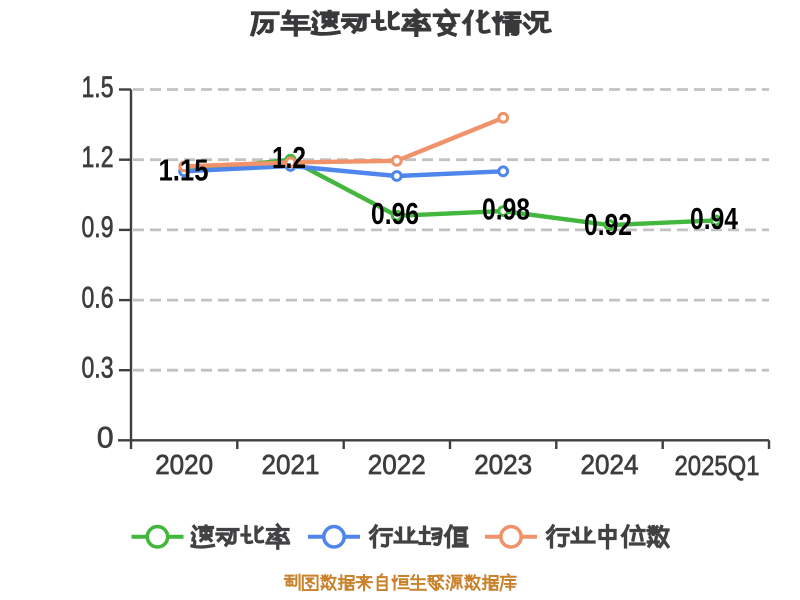 The height and width of the screenshot is (600, 800). What do you see at coordinates (291, 464) in the screenshot?
I see `svg-text: 2021` at bounding box center [291, 464].